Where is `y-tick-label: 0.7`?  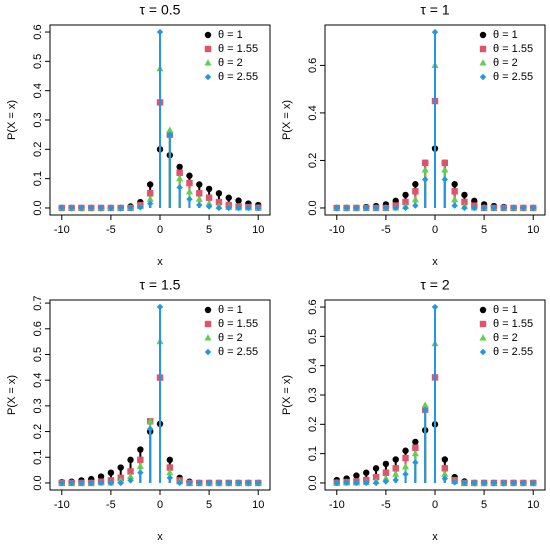
y-tick-label: 0.7 is located at coordinates (38, 302).